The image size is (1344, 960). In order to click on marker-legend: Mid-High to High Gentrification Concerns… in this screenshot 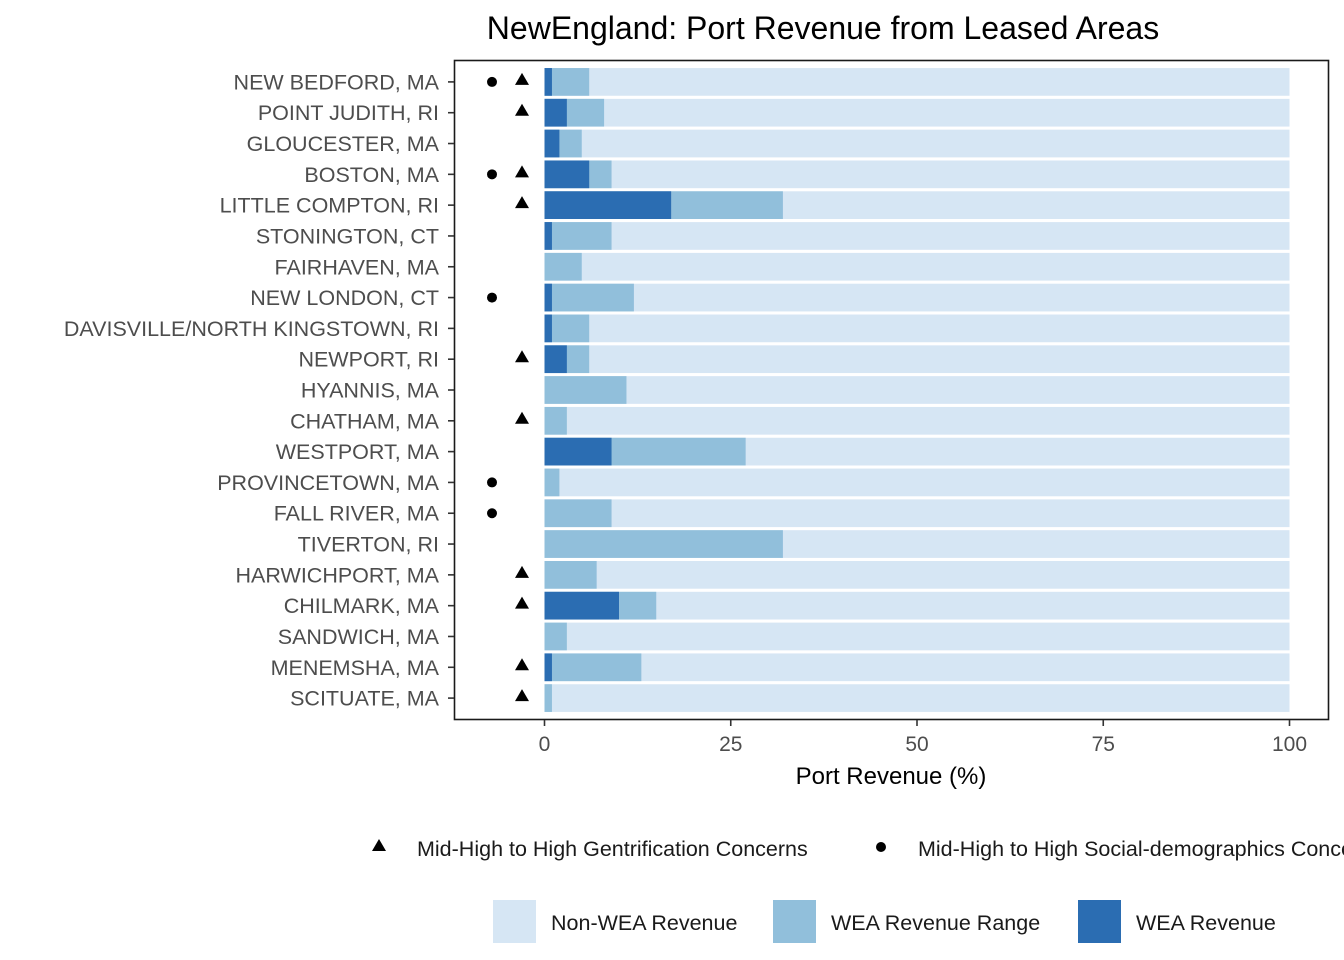, I will do `click(858, 849)`.